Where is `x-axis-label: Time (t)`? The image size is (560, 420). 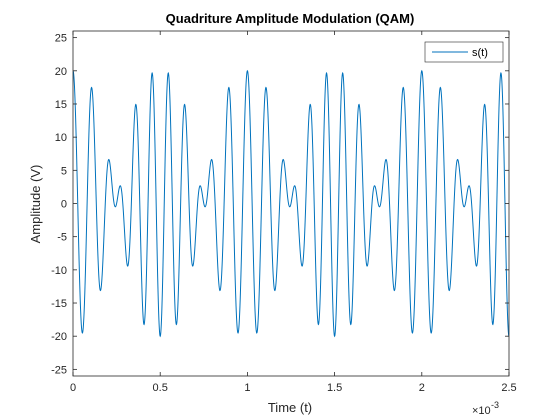 x-axis-label: Time (t) is located at coordinates (290, 407).